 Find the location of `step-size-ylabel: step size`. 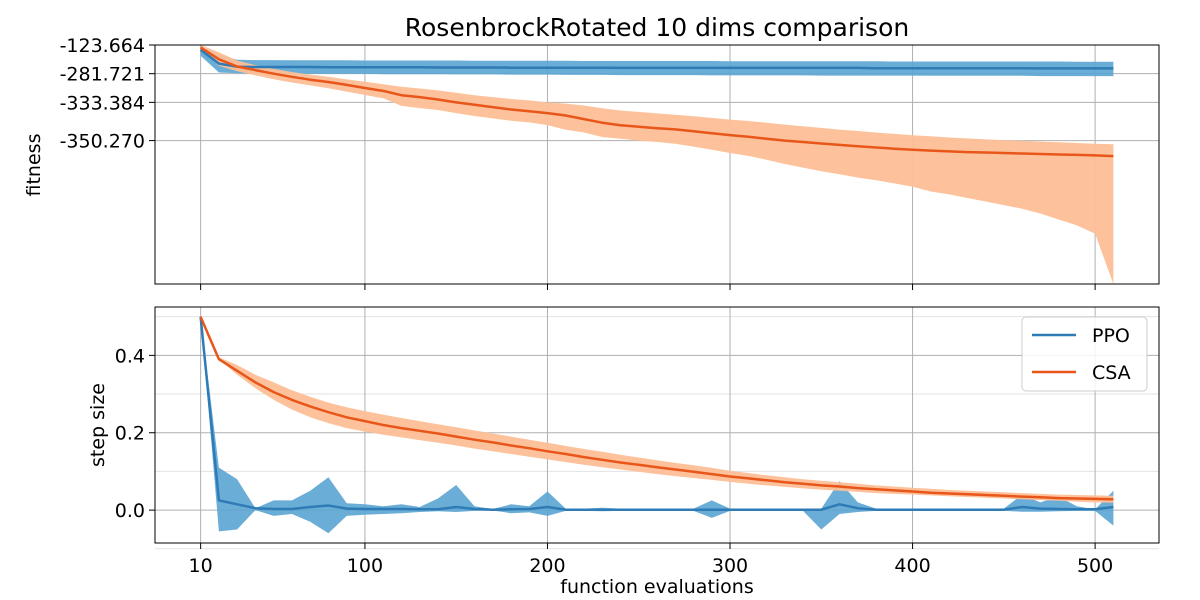

step-size-ylabel: step size is located at coordinates (98, 425).